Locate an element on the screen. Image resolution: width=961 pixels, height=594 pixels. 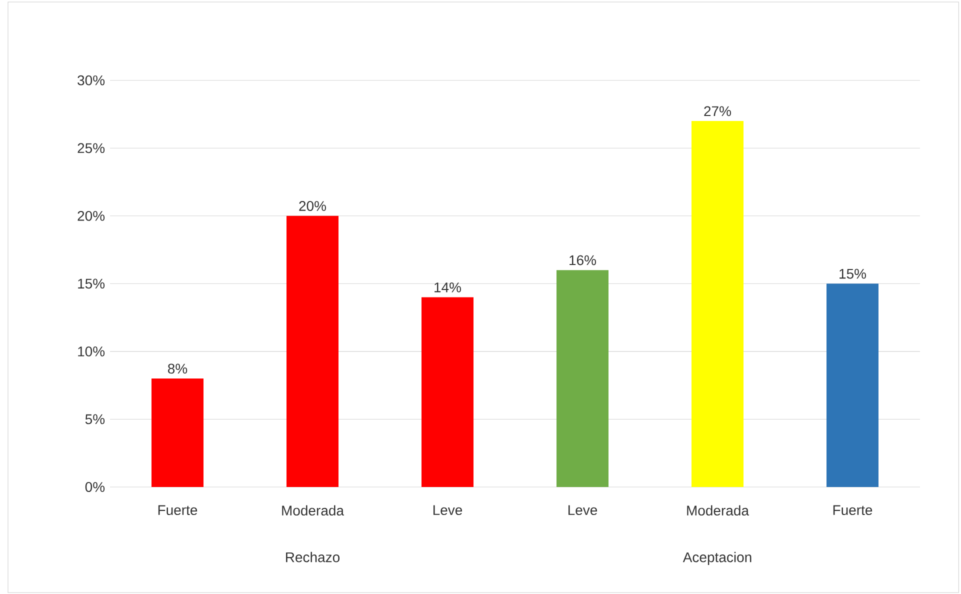
y-tick-label: 10% is located at coordinates (91, 351).